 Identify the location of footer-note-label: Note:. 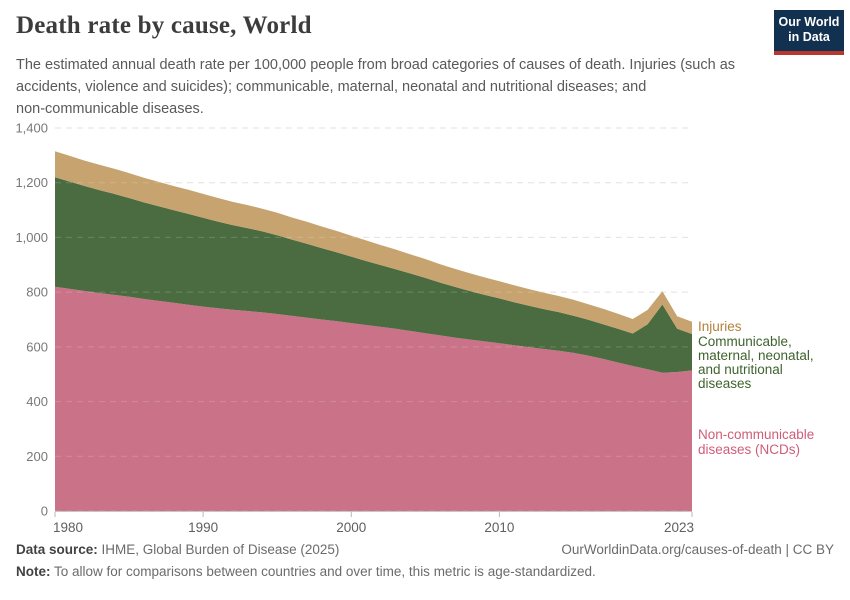
(33, 571).